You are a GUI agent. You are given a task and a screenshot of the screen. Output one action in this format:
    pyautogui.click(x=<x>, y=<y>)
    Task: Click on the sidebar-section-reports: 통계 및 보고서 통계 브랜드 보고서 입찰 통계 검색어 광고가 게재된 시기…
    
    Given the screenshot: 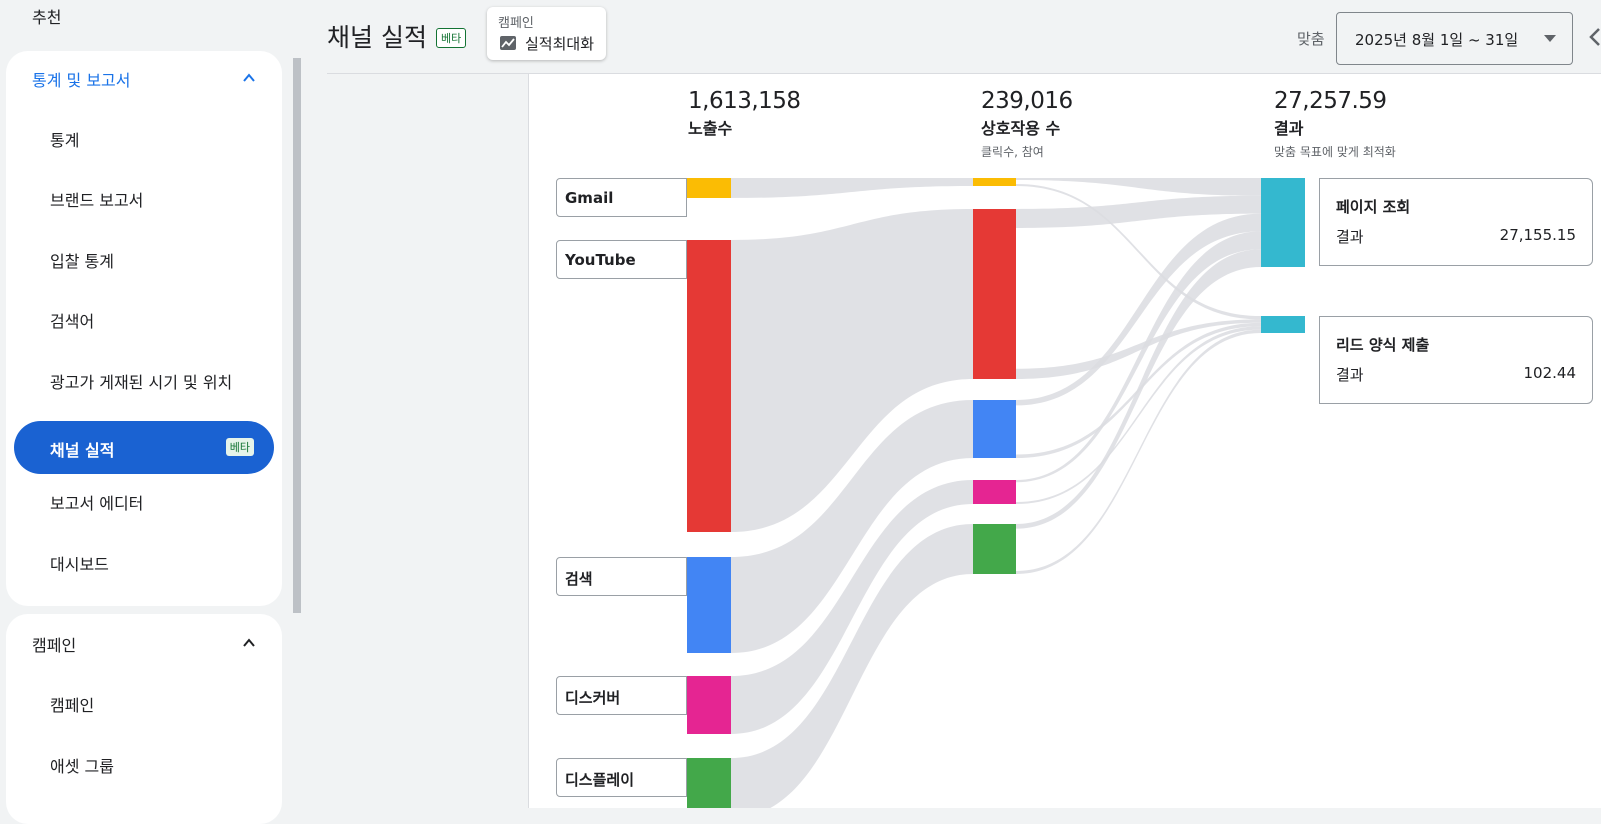 What is the action you would take?
    pyautogui.click(x=144, y=328)
    